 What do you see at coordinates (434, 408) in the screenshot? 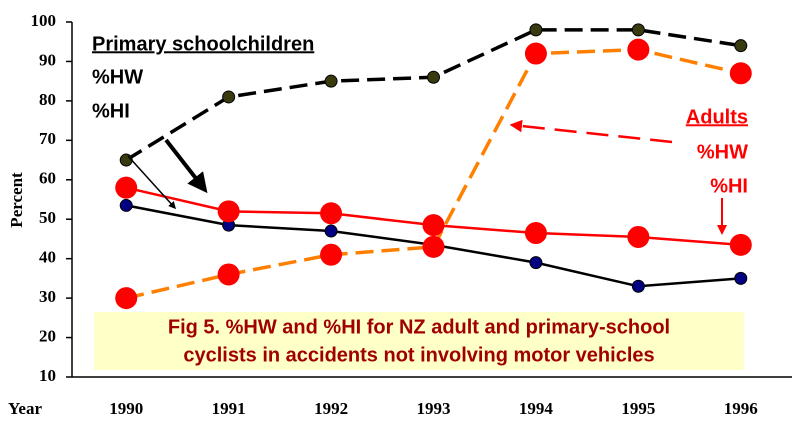
I see `x-tick-label: 1993` at bounding box center [434, 408].